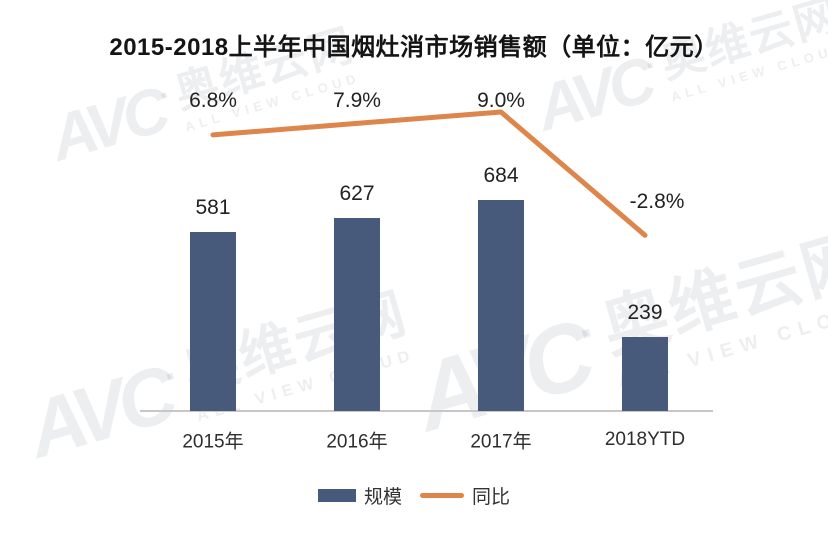  I want to click on legend-label: 同比, so click(491, 497).